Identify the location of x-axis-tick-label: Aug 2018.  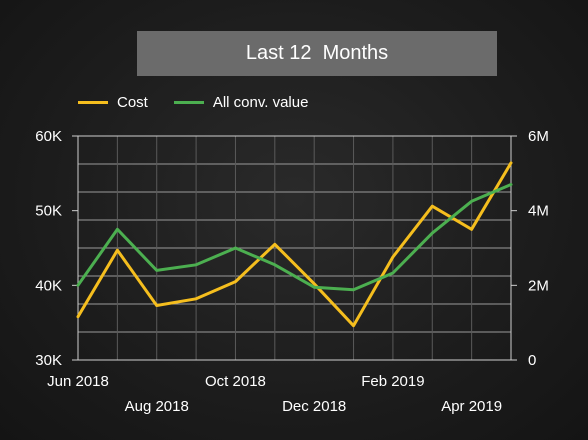
(157, 406).